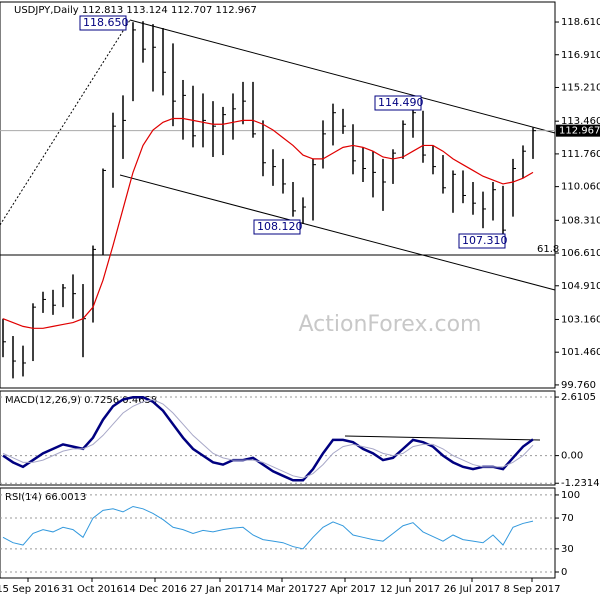 The height and width of the screenshot is (600, 600). I want to click on y-tick-label: -1.2314, so click(580, 483).